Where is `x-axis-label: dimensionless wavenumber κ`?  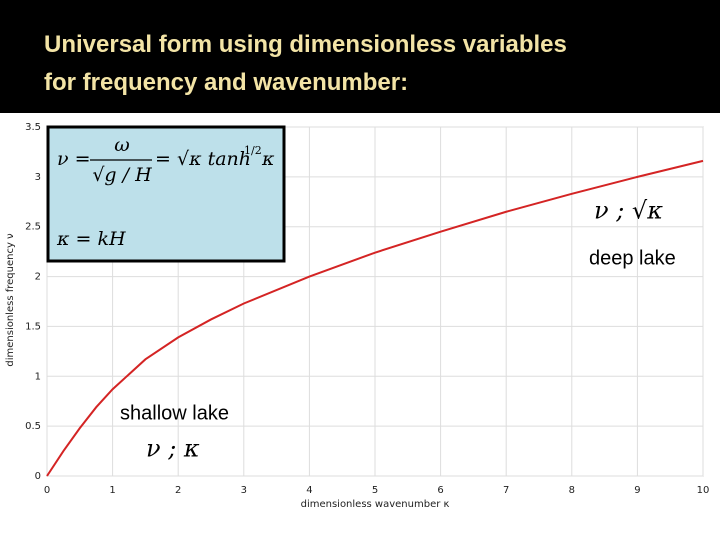
x-axis-label: dimensionless wavenumber κ is located at coordinates (375, 504).